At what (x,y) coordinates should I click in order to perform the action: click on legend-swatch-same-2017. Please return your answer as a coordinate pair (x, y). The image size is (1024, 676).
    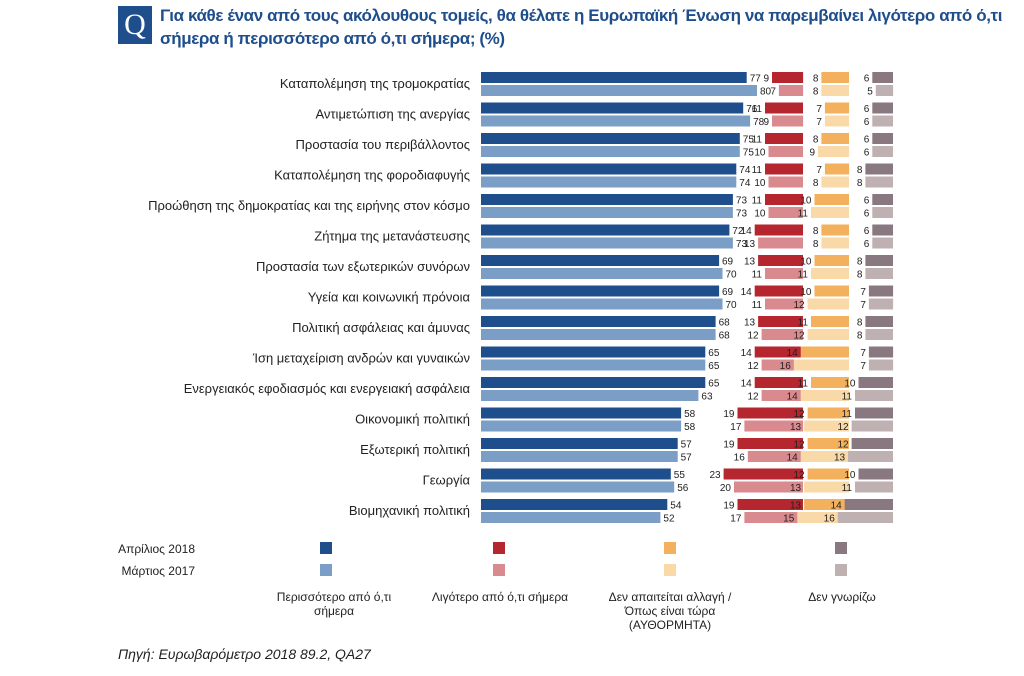
    Looking at the image, I should click on (670, 570).